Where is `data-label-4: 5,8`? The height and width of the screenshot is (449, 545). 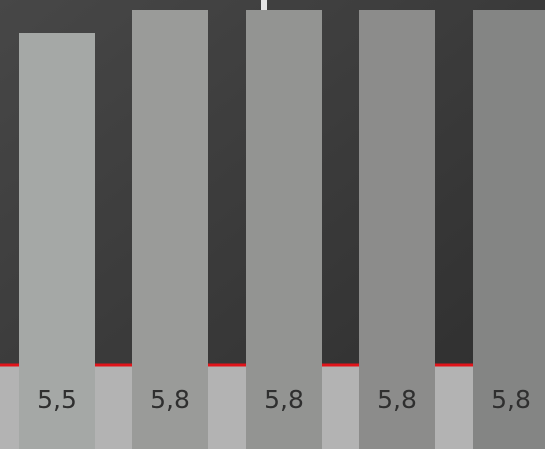
data-label-4: 5,8 is located at coordinates (397, 399).